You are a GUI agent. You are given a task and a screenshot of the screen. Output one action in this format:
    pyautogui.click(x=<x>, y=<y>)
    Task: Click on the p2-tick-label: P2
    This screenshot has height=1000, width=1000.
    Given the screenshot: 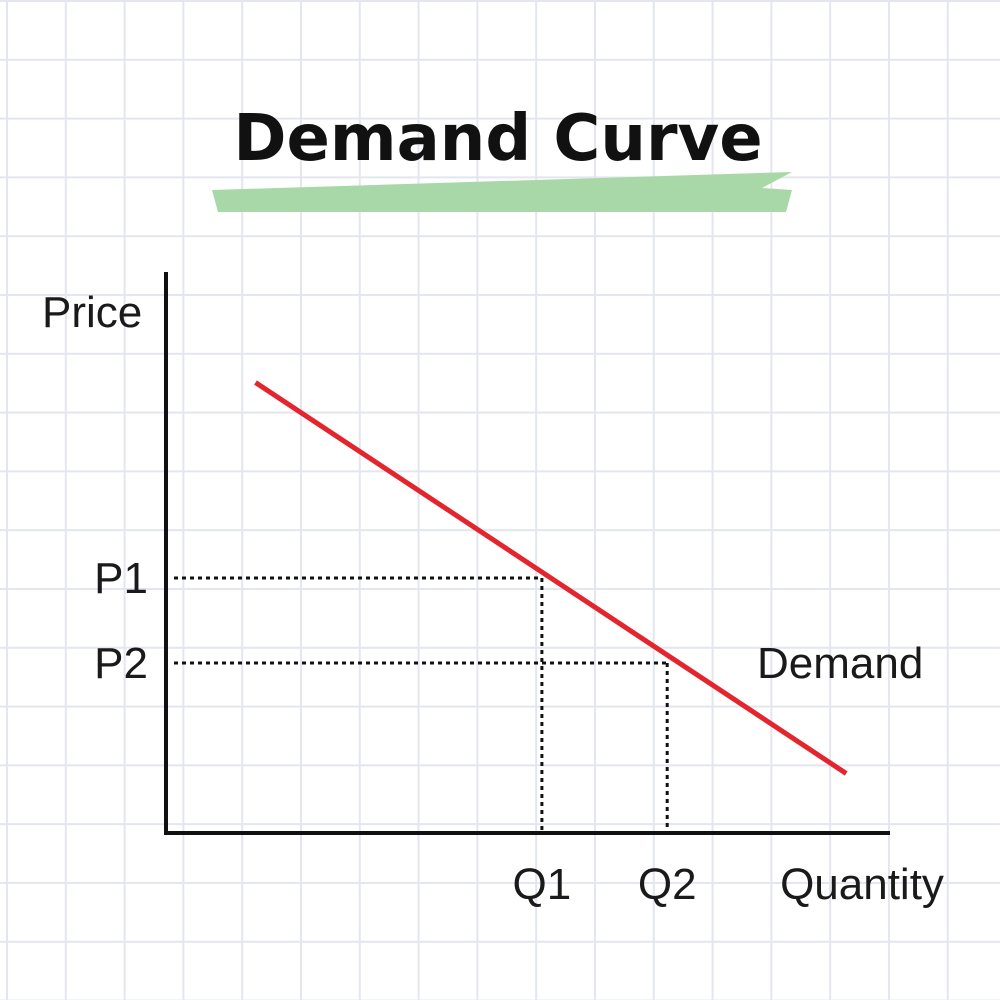 What is the action you would take?
    pyautogui.click(x=121, y=663)
    